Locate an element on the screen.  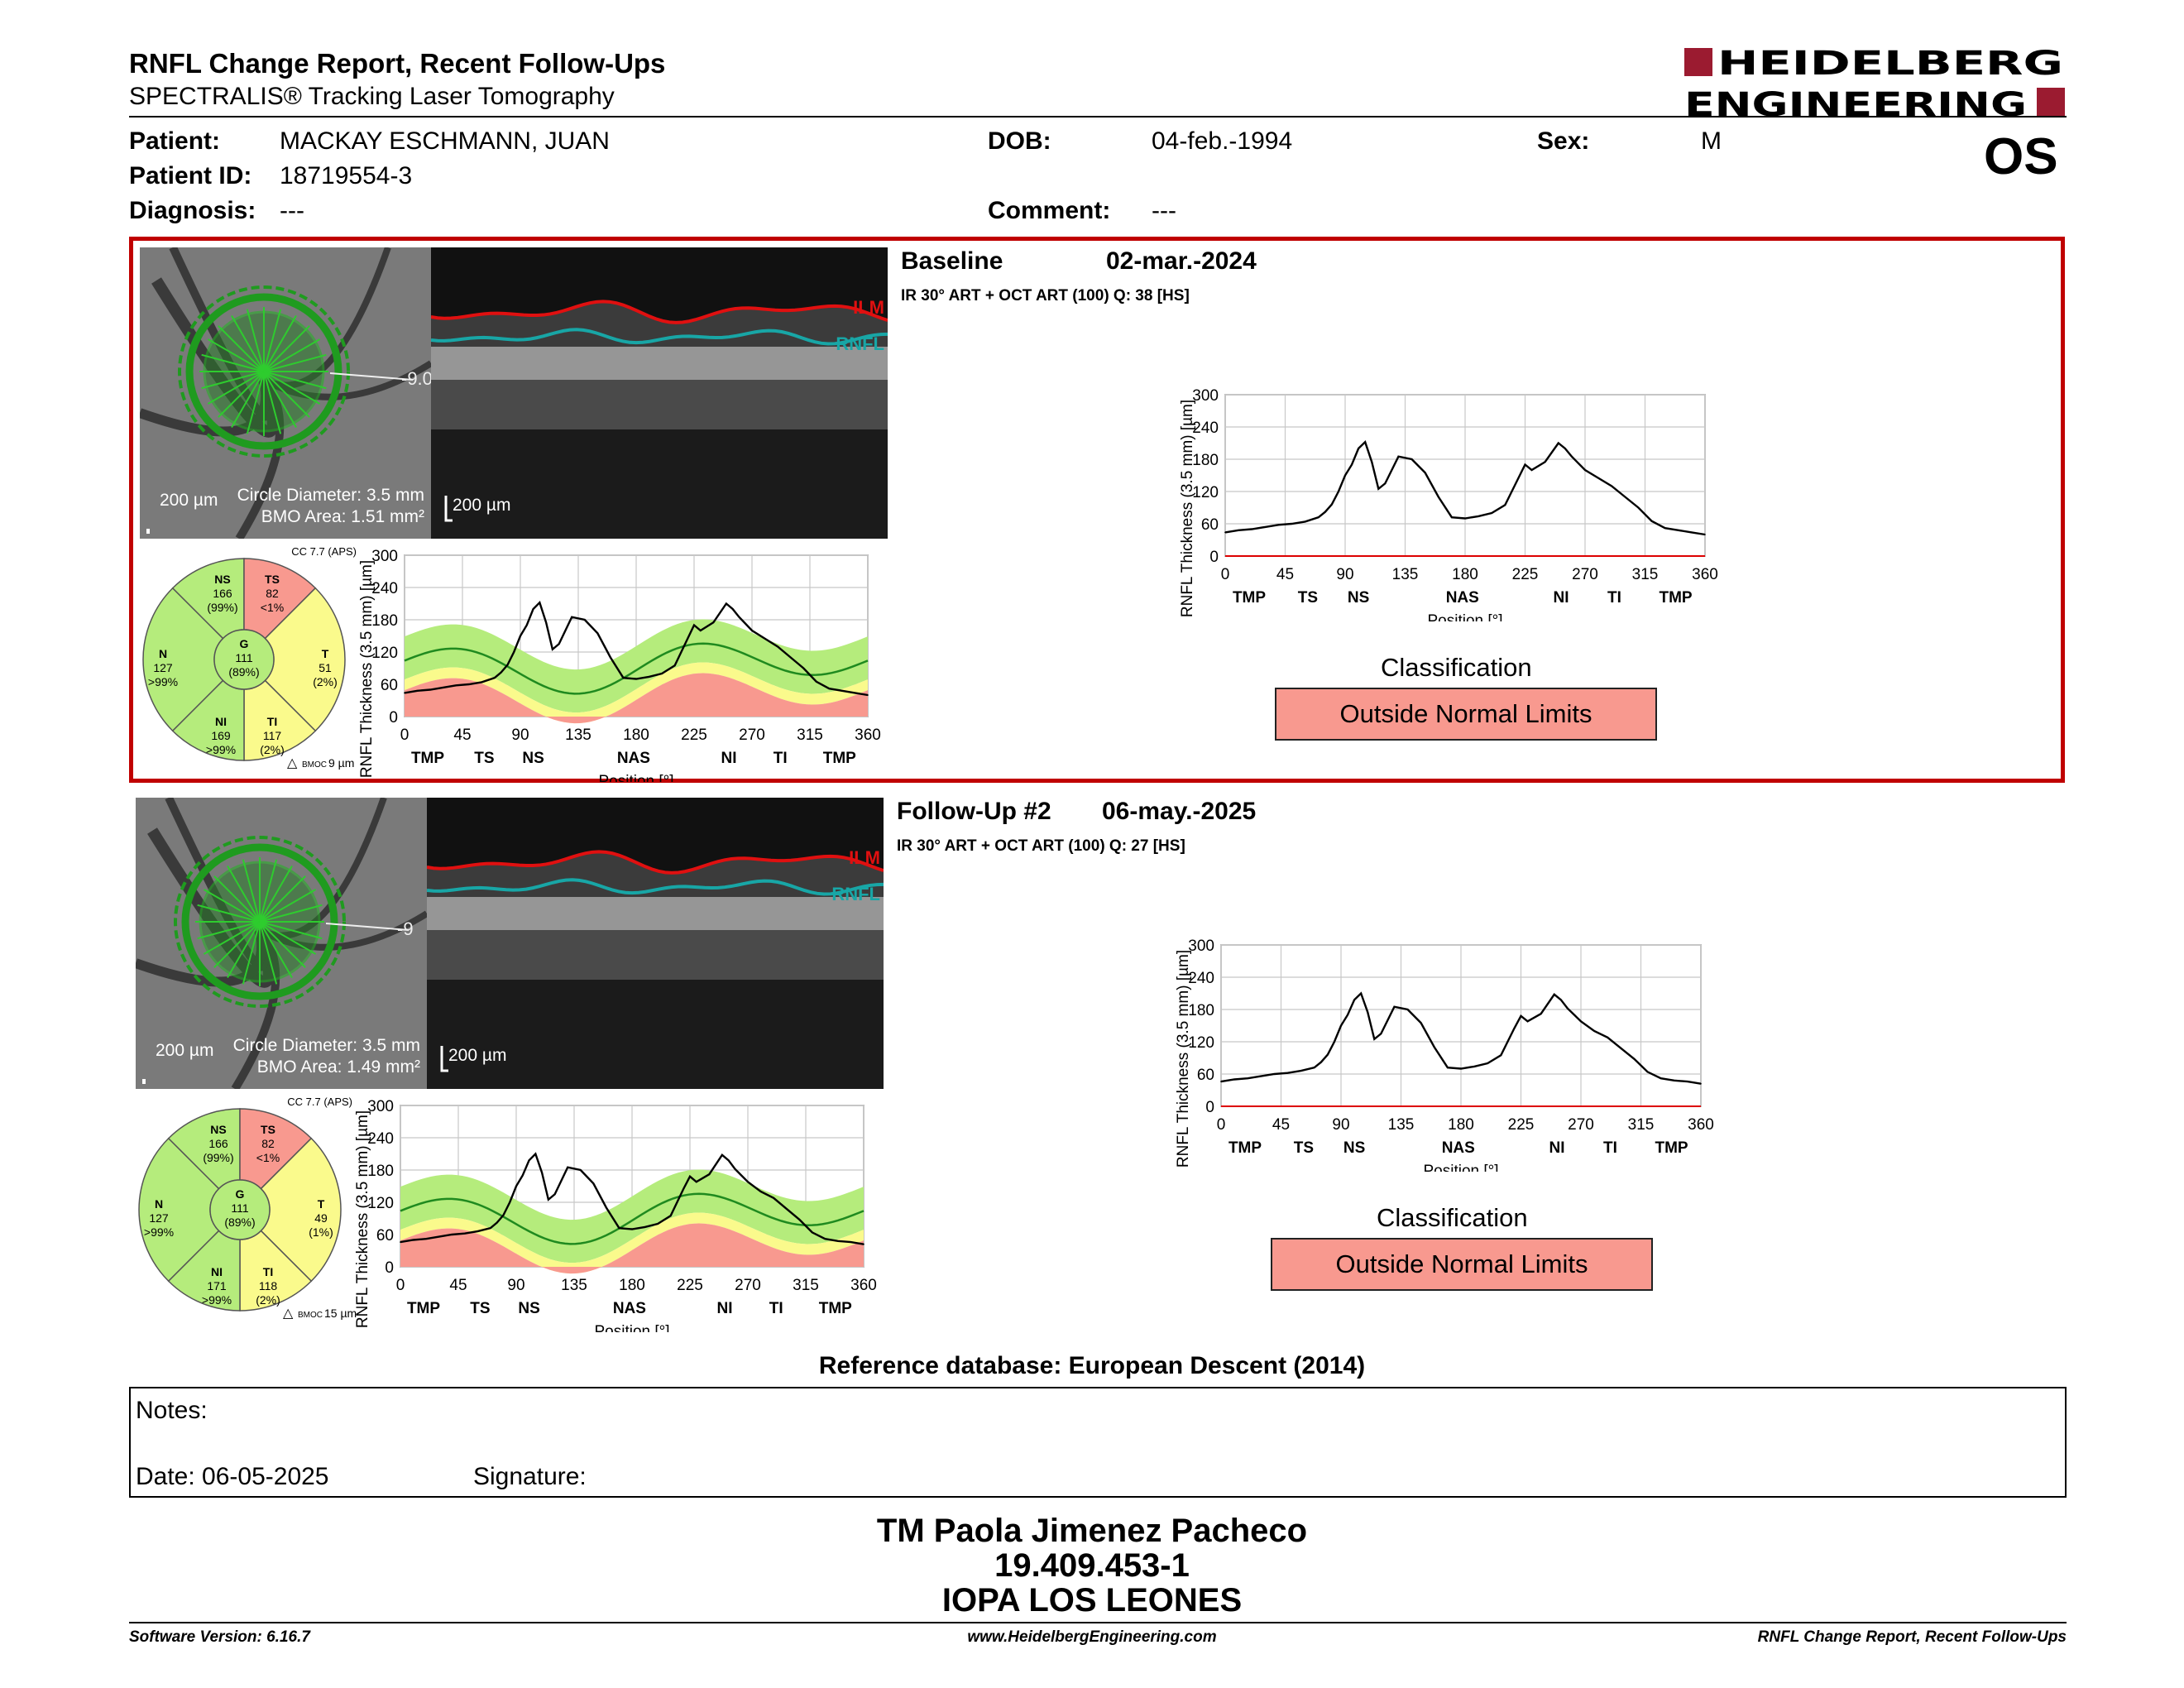
sector-axis-label: TI is located at coordinates (776, 1308).